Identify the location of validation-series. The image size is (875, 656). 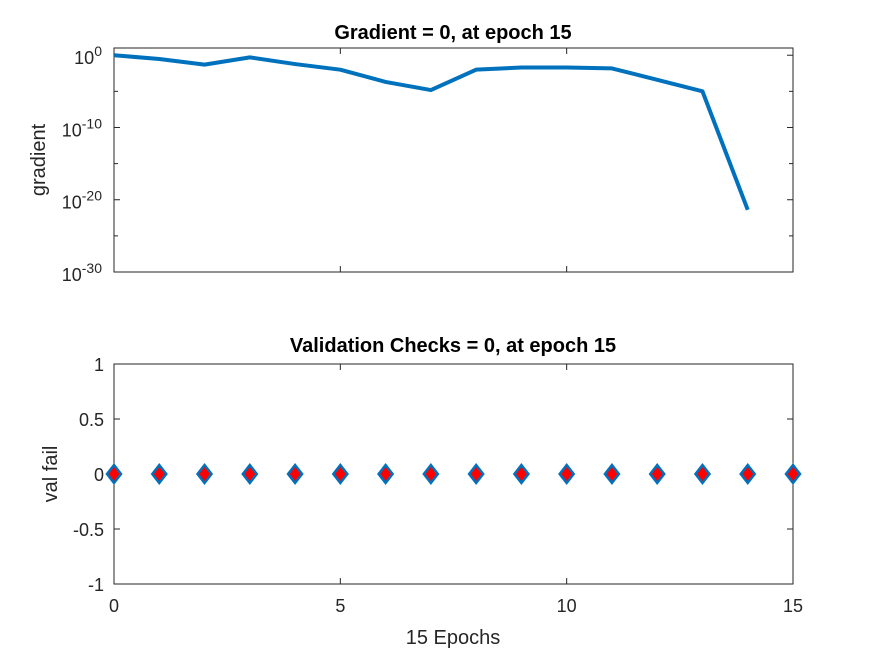
(453, 474).